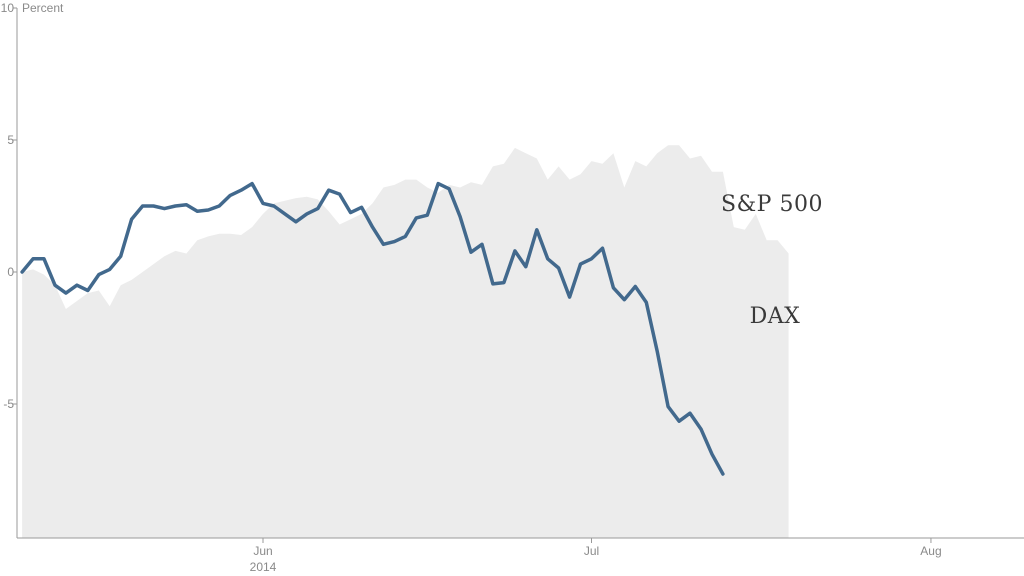  What do you see at coordinates (8, 404) in the screenshot?
I see `y-tick-label: -5` at bounding box center [8, 404].